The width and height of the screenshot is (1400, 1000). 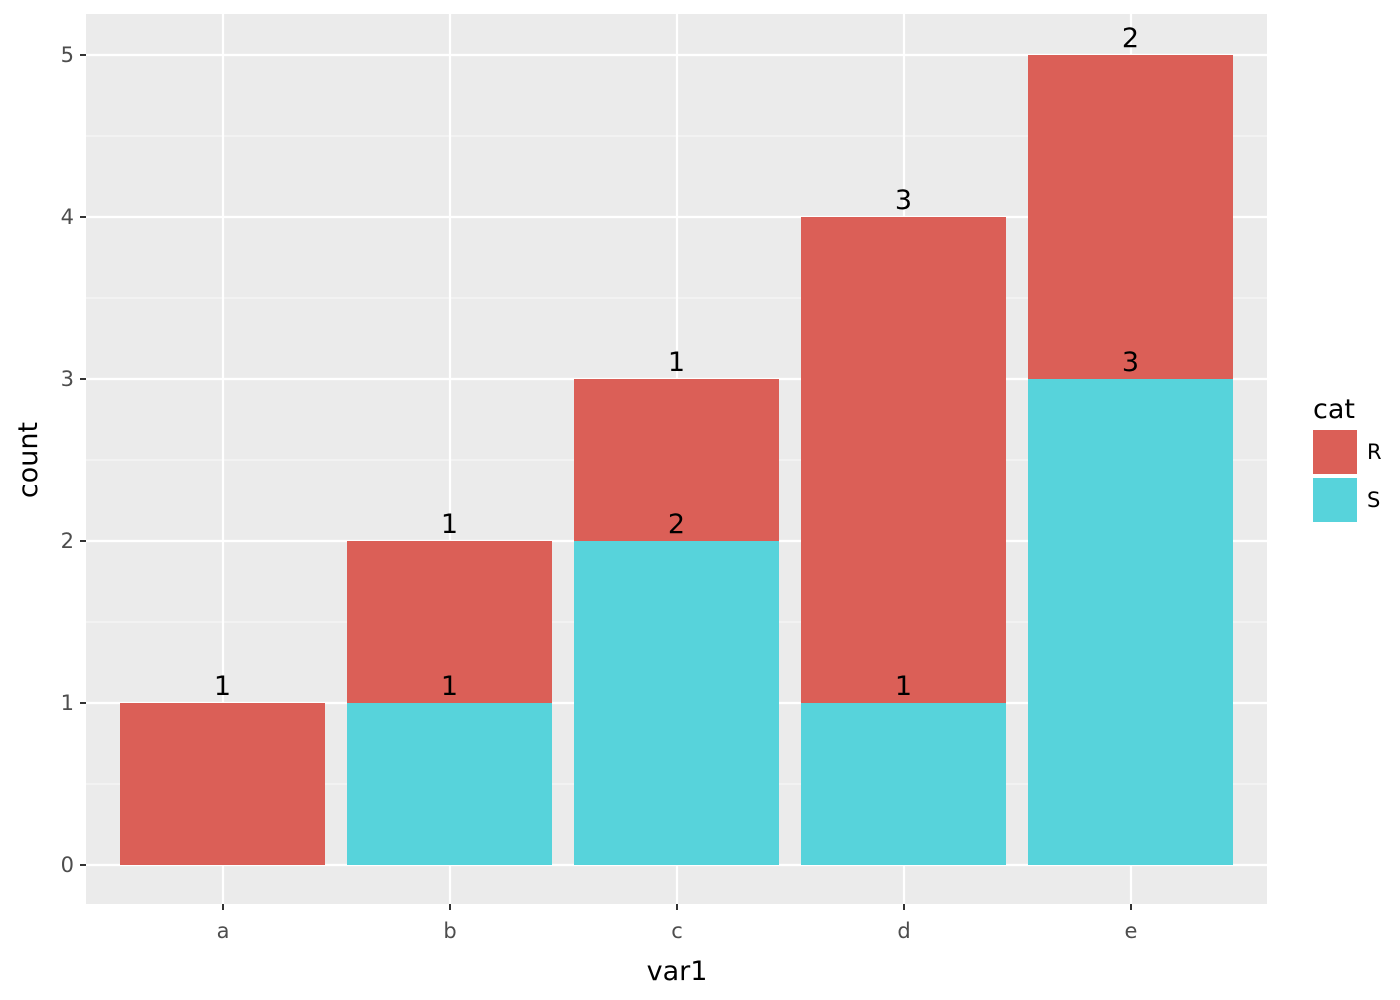 What do you see at coordinates (903, 931) in the screenshot?
I see `x-tick-label: d` at bounding box center [903, 931].